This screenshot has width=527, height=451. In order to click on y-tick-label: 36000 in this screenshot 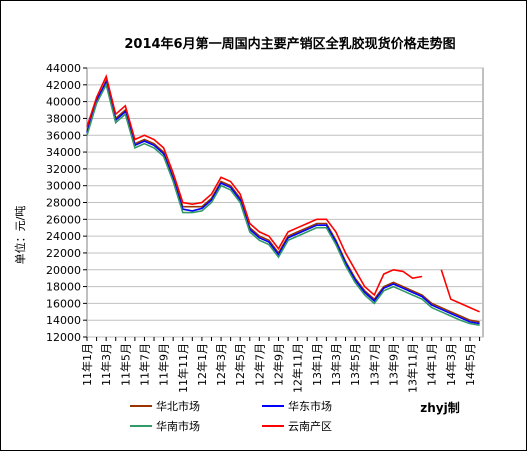, I will do `click(63, 135)`.